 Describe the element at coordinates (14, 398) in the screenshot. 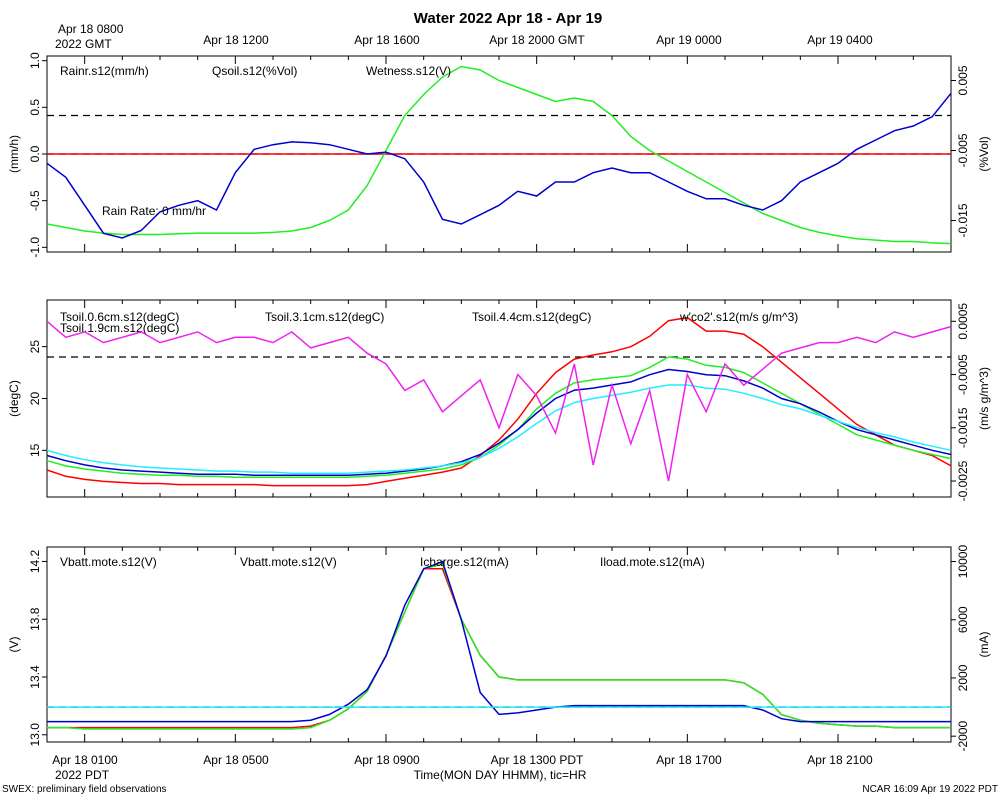

I see `y-axis-label-left: (degC)` at that location.